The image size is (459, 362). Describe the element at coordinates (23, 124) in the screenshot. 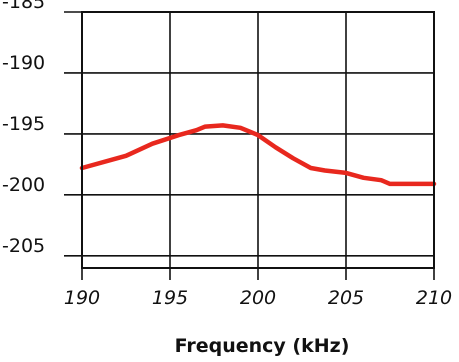

I see `y-tick-label: -195` at that location.